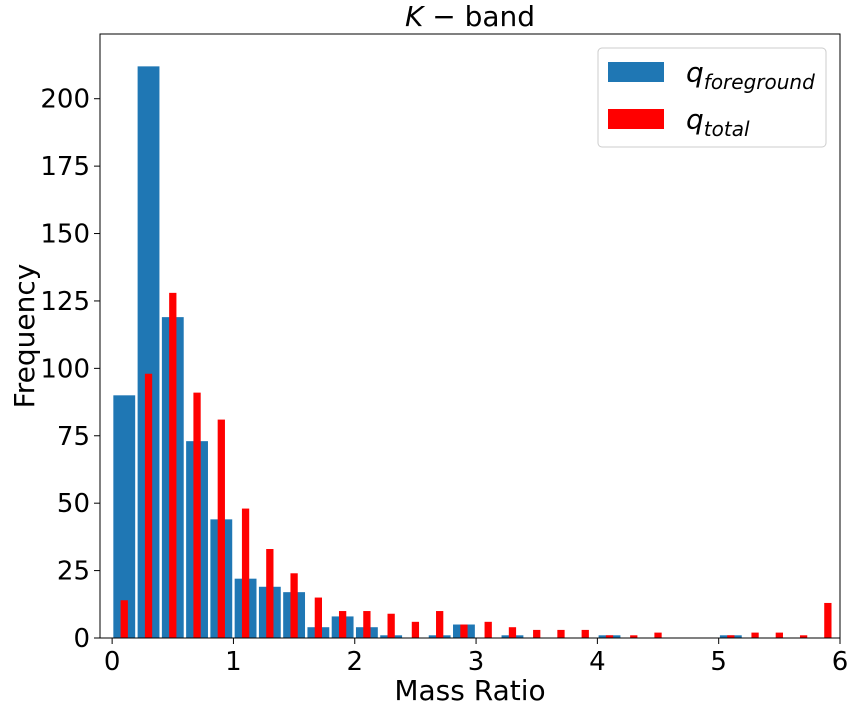 This screenshot has height=712, width=856. I want to click on y-tick-label-100: 100, so click(65, 369).